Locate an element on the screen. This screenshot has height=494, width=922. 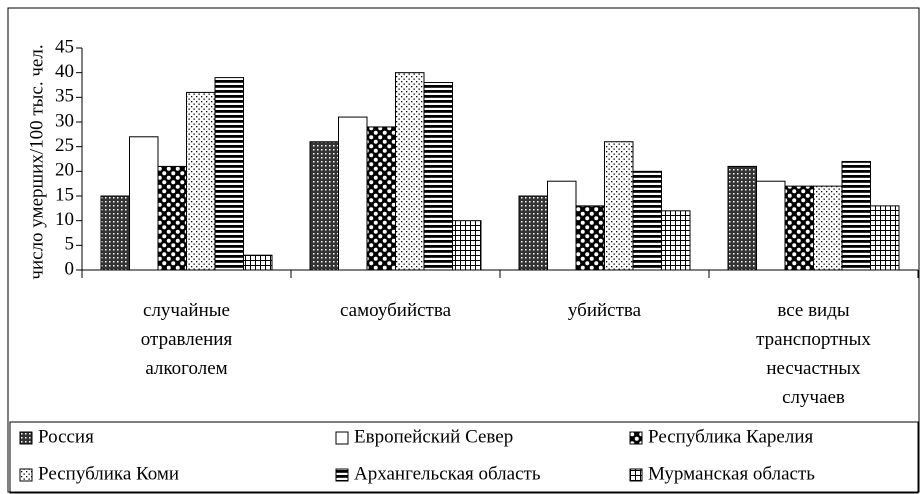
x-tick-label: случайные отравления алкоголем is located at coordinates (186, 339).